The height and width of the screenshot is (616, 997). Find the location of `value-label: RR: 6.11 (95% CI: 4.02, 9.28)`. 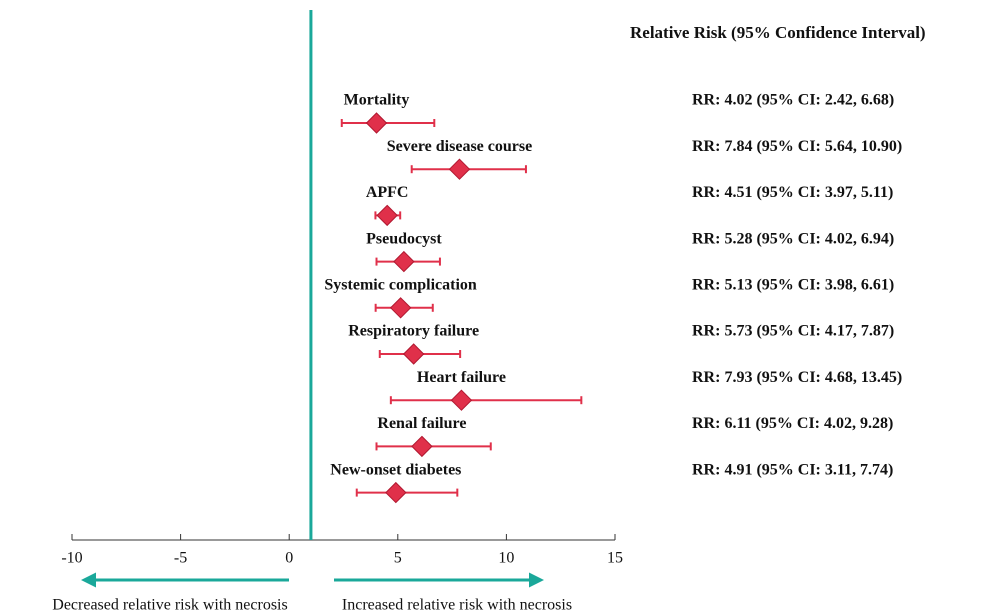

value-label: RR: 6.11 (95% CI: 4.02, 9.28) is located at coordinates (792, 423).